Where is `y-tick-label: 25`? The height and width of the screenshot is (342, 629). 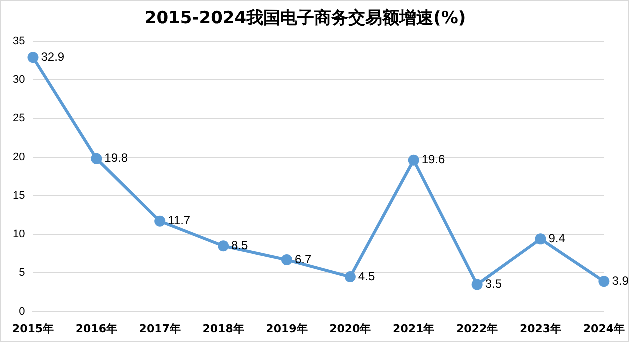
y-tick-label: 25 is located at coordinates (19, 118).